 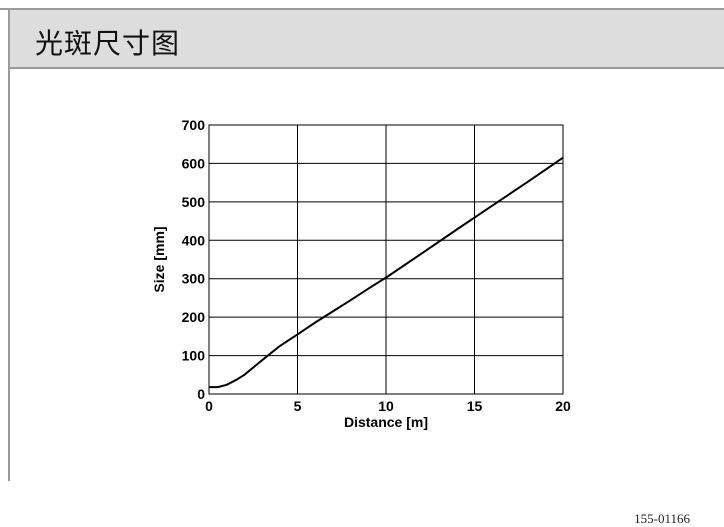 I want to click on section-header: 光斑尺寸图, so click(x=366, y=39).